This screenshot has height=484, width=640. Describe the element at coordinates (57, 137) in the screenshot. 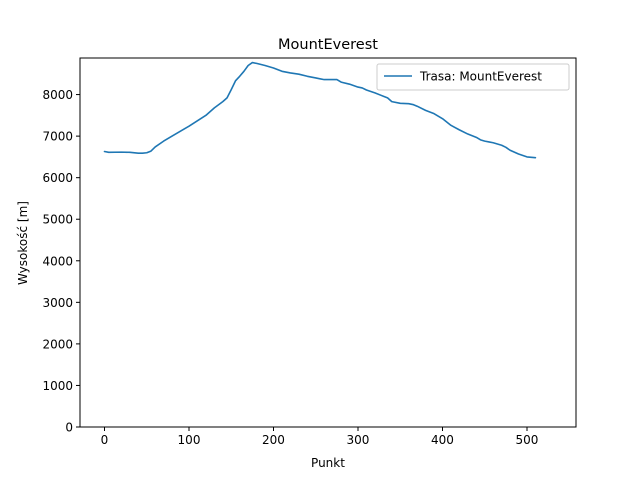

I see `y-tick-label: 7000` at that location.